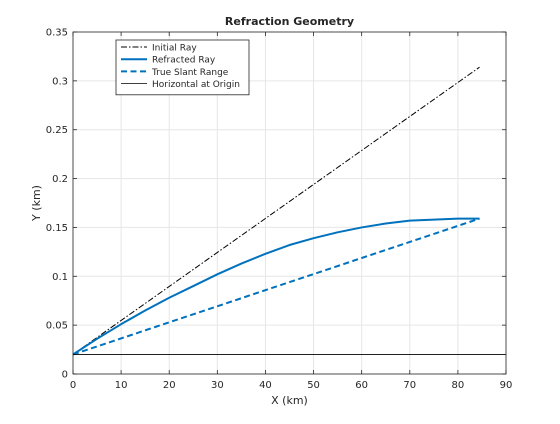 The width and height of the screenshot is (560, 424). Describe the element at coordinates (184, 61) in the screenshot. I see `legend-label: Refracted Ray` at that location.